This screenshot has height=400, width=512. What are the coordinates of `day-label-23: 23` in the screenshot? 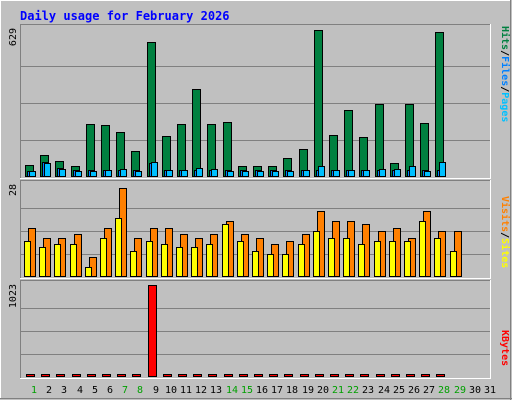 It's located at (368, 390).